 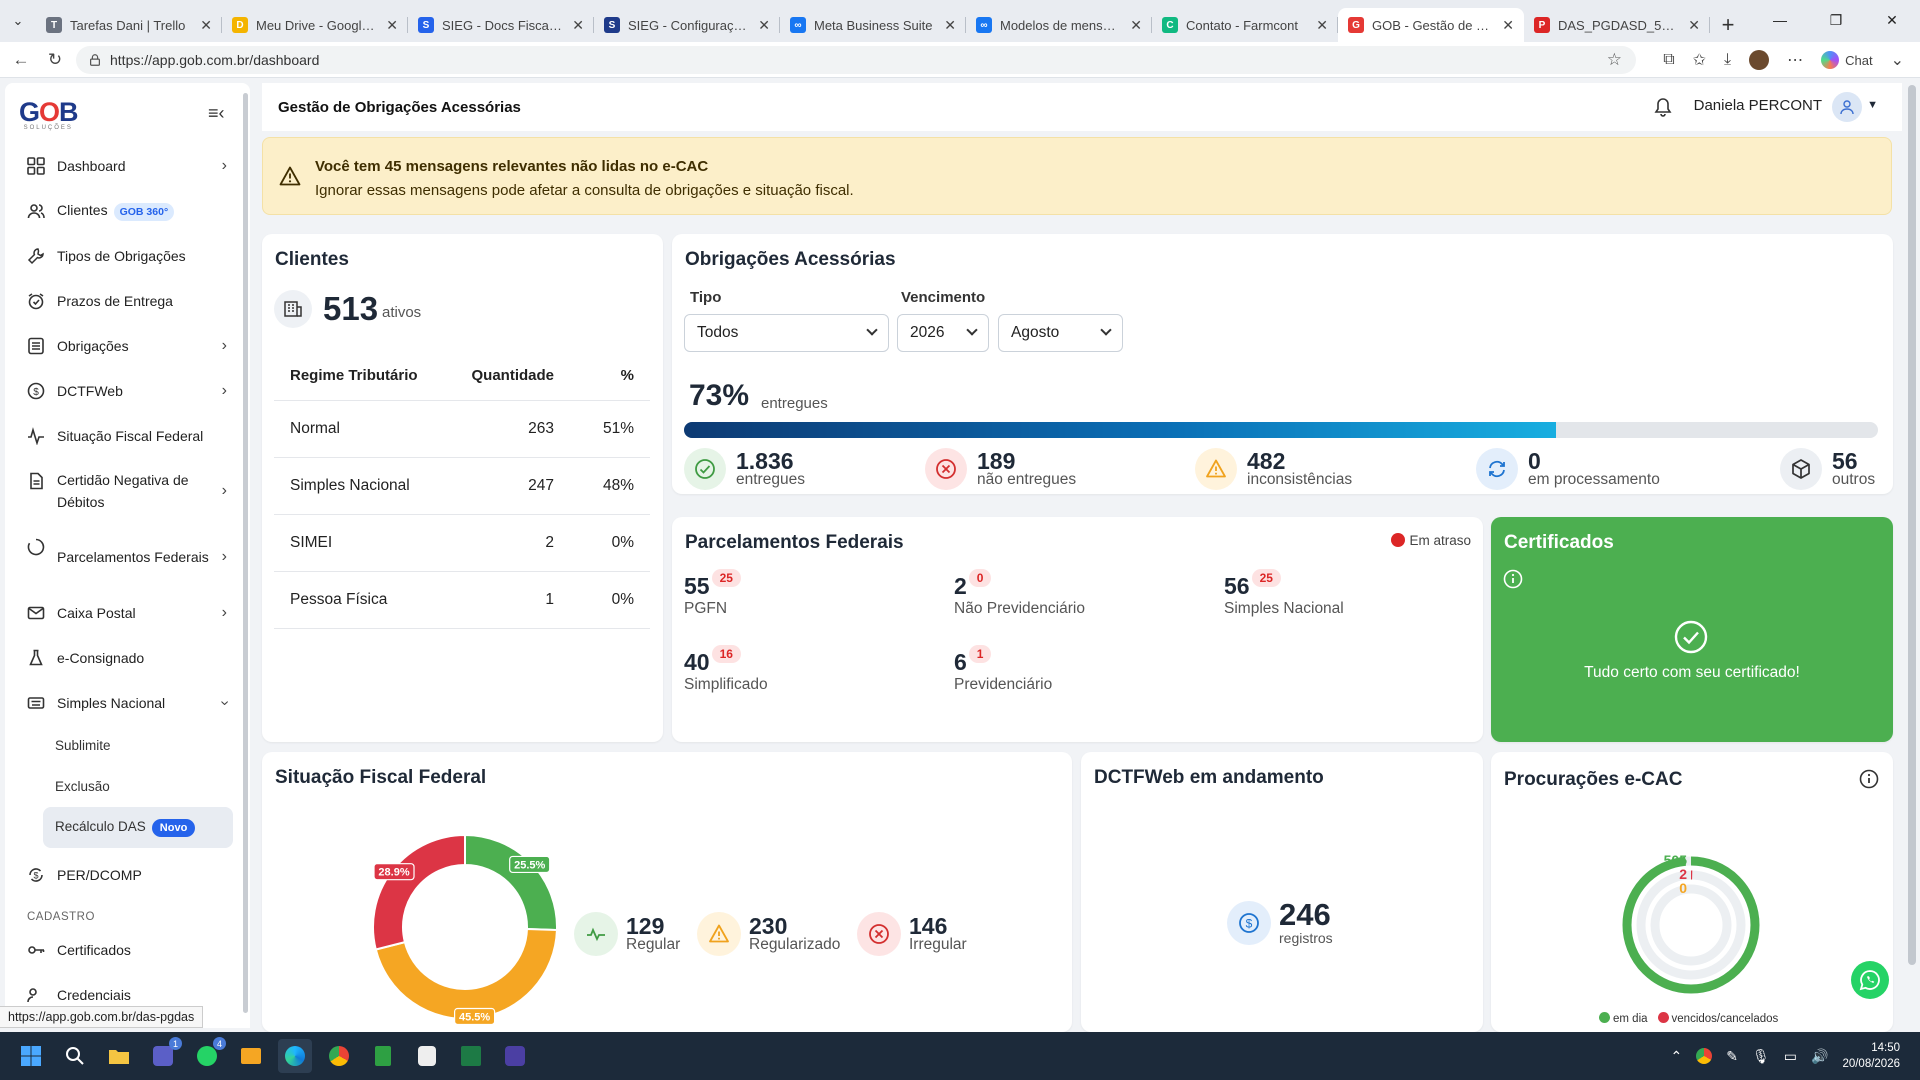 I want to click on microphone-icon: 🎙, so click(x=1760, y=1055).